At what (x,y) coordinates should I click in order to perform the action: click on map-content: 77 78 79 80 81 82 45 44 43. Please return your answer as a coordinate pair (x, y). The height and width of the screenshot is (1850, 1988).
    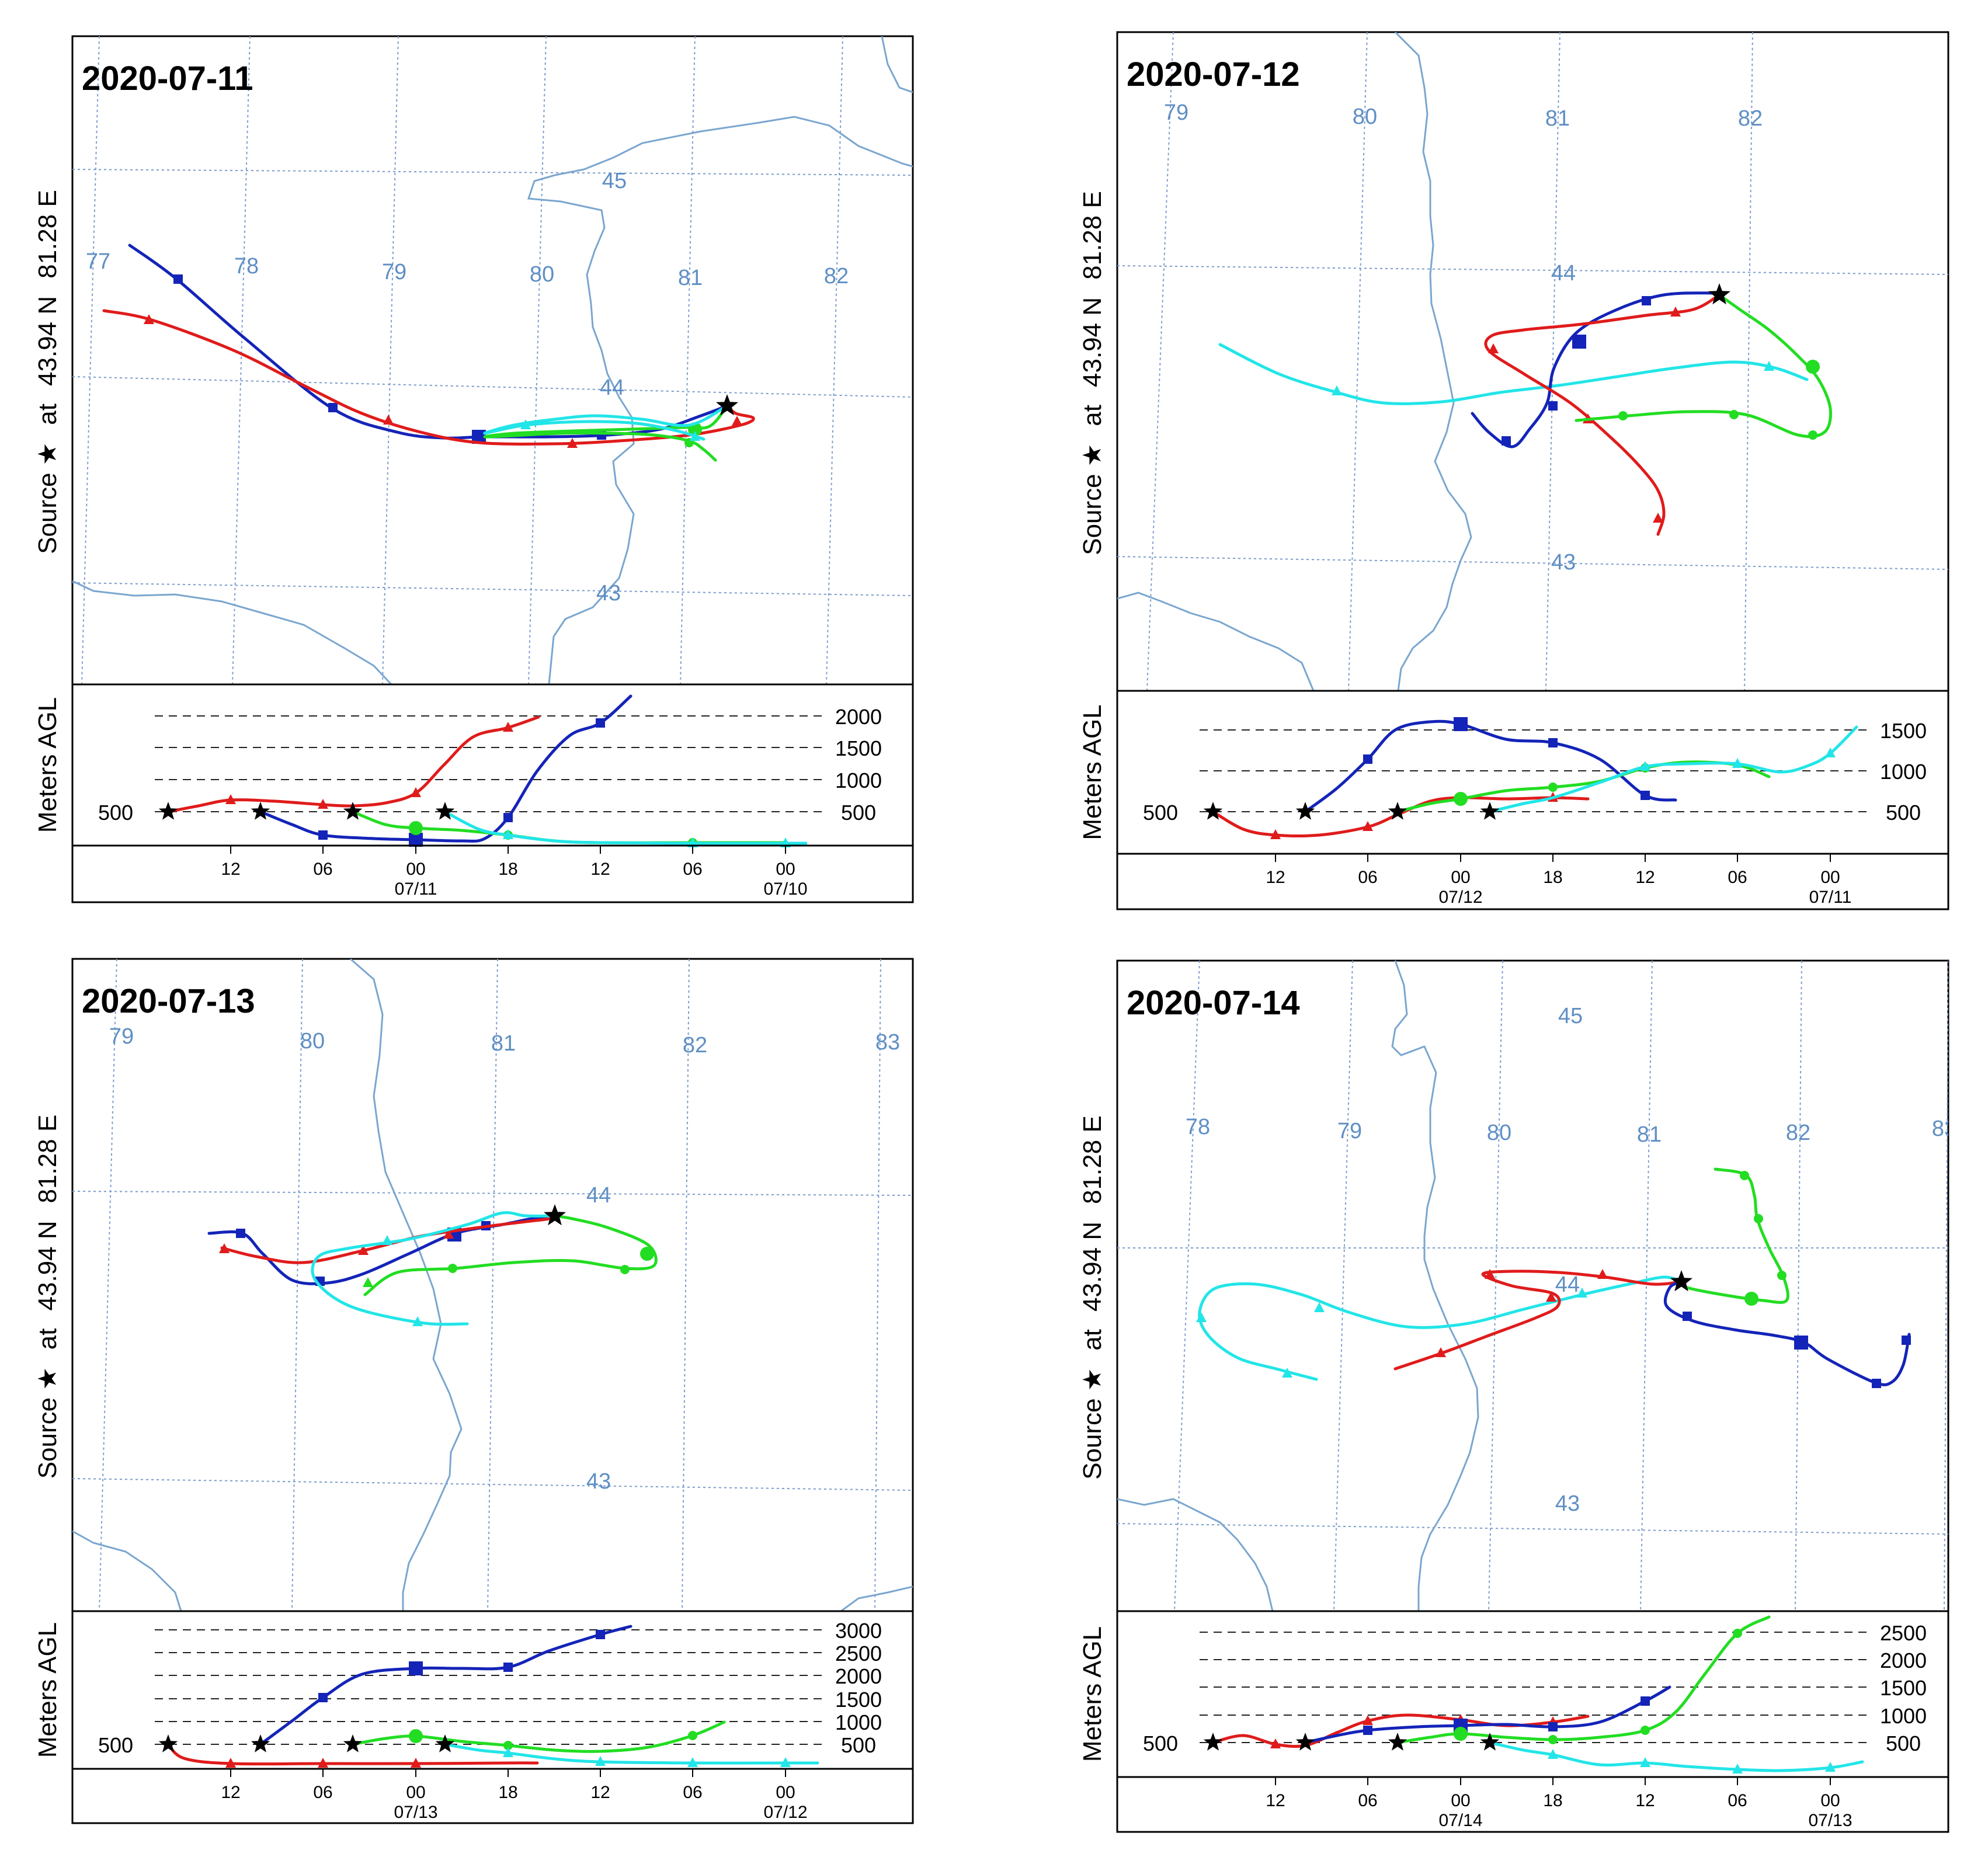
    Looking at the image, I should click on (492, 360).